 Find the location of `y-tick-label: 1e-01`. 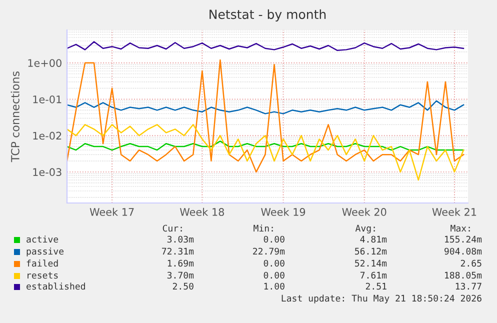

y-tick-label: 1e-01 is located at coordinates (47, 99).